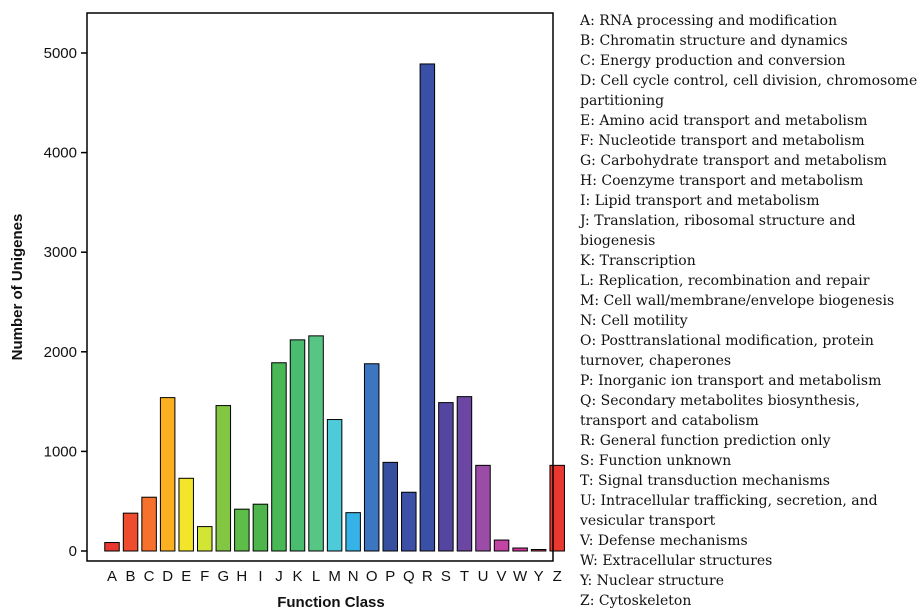  What do you see at coordinates (372, 576) in the screenshot?
I see `x-tick-label: O` at bounding box center [372, 576].